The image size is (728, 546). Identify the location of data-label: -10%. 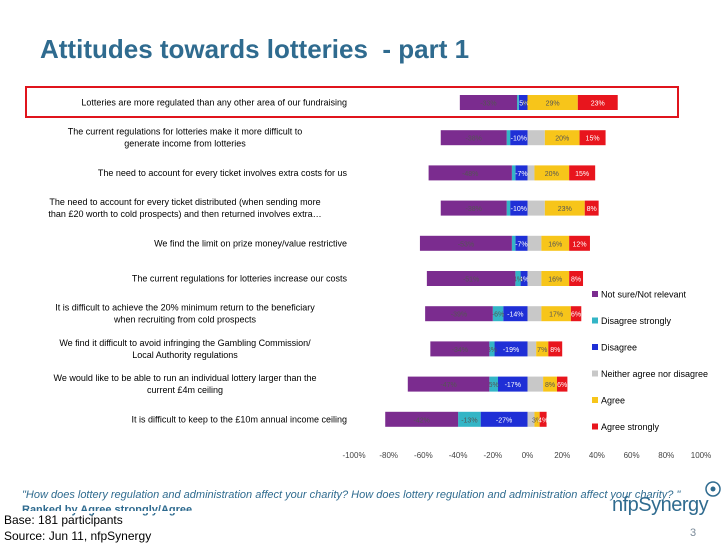
(519, 139).